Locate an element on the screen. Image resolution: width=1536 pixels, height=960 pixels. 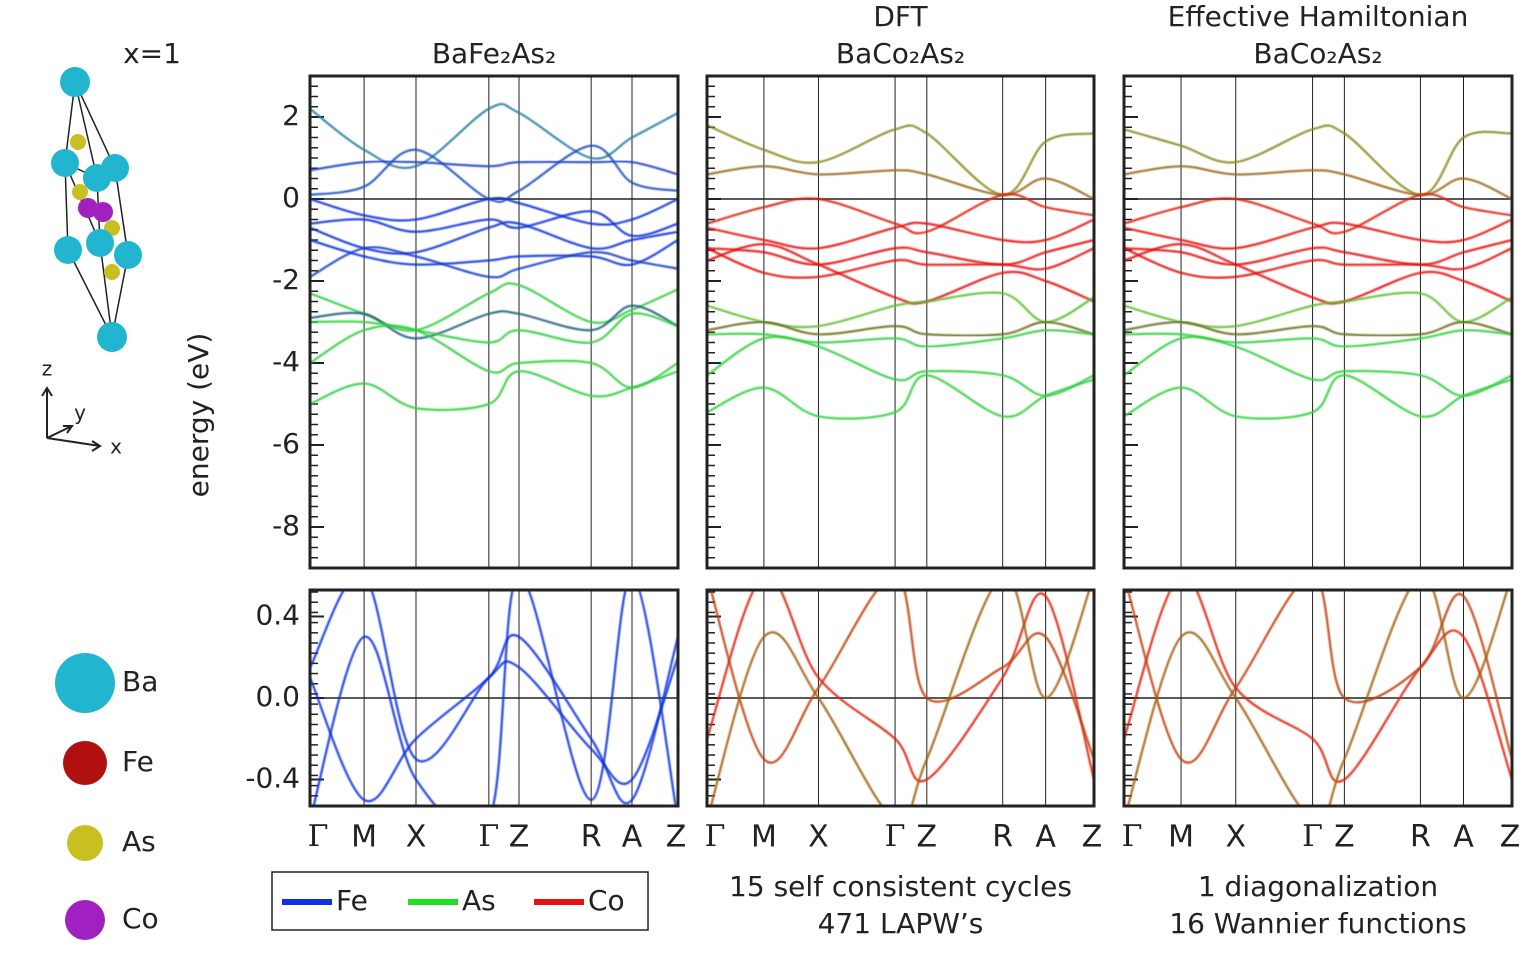
axis-z: z is located at coordinates (47, 369).